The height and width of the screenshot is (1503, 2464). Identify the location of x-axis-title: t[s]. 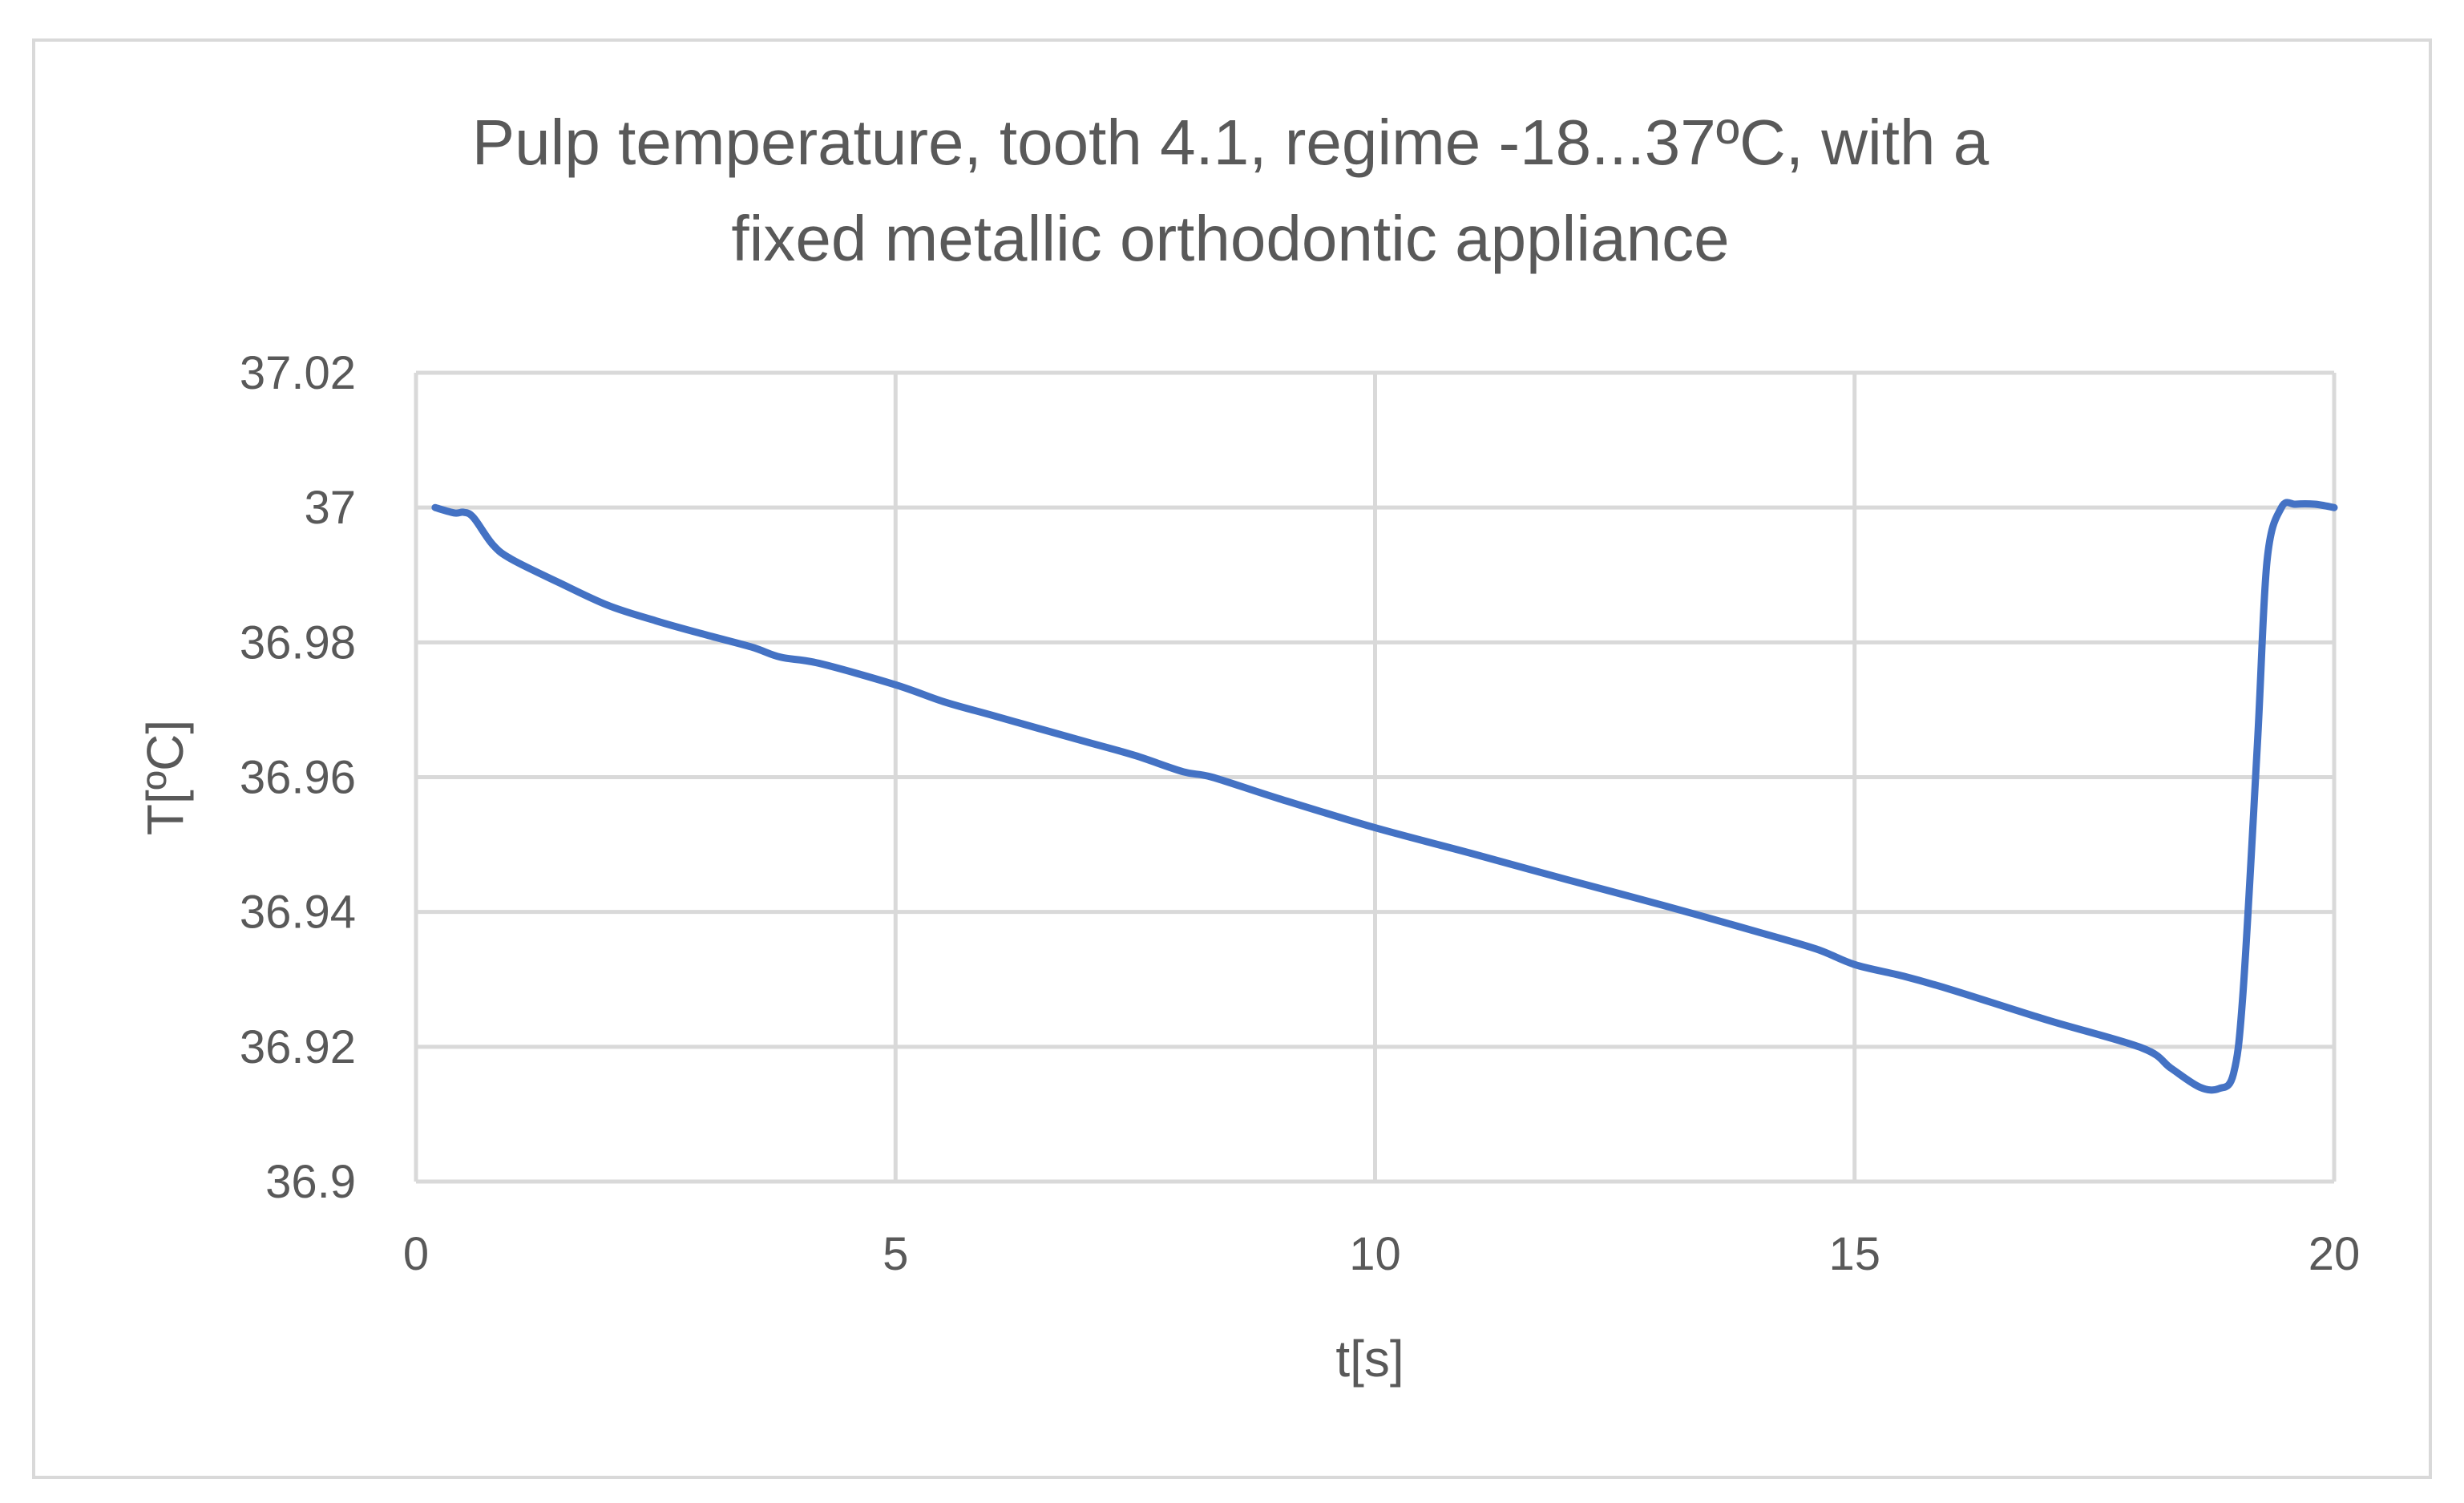
(1370, 1359).